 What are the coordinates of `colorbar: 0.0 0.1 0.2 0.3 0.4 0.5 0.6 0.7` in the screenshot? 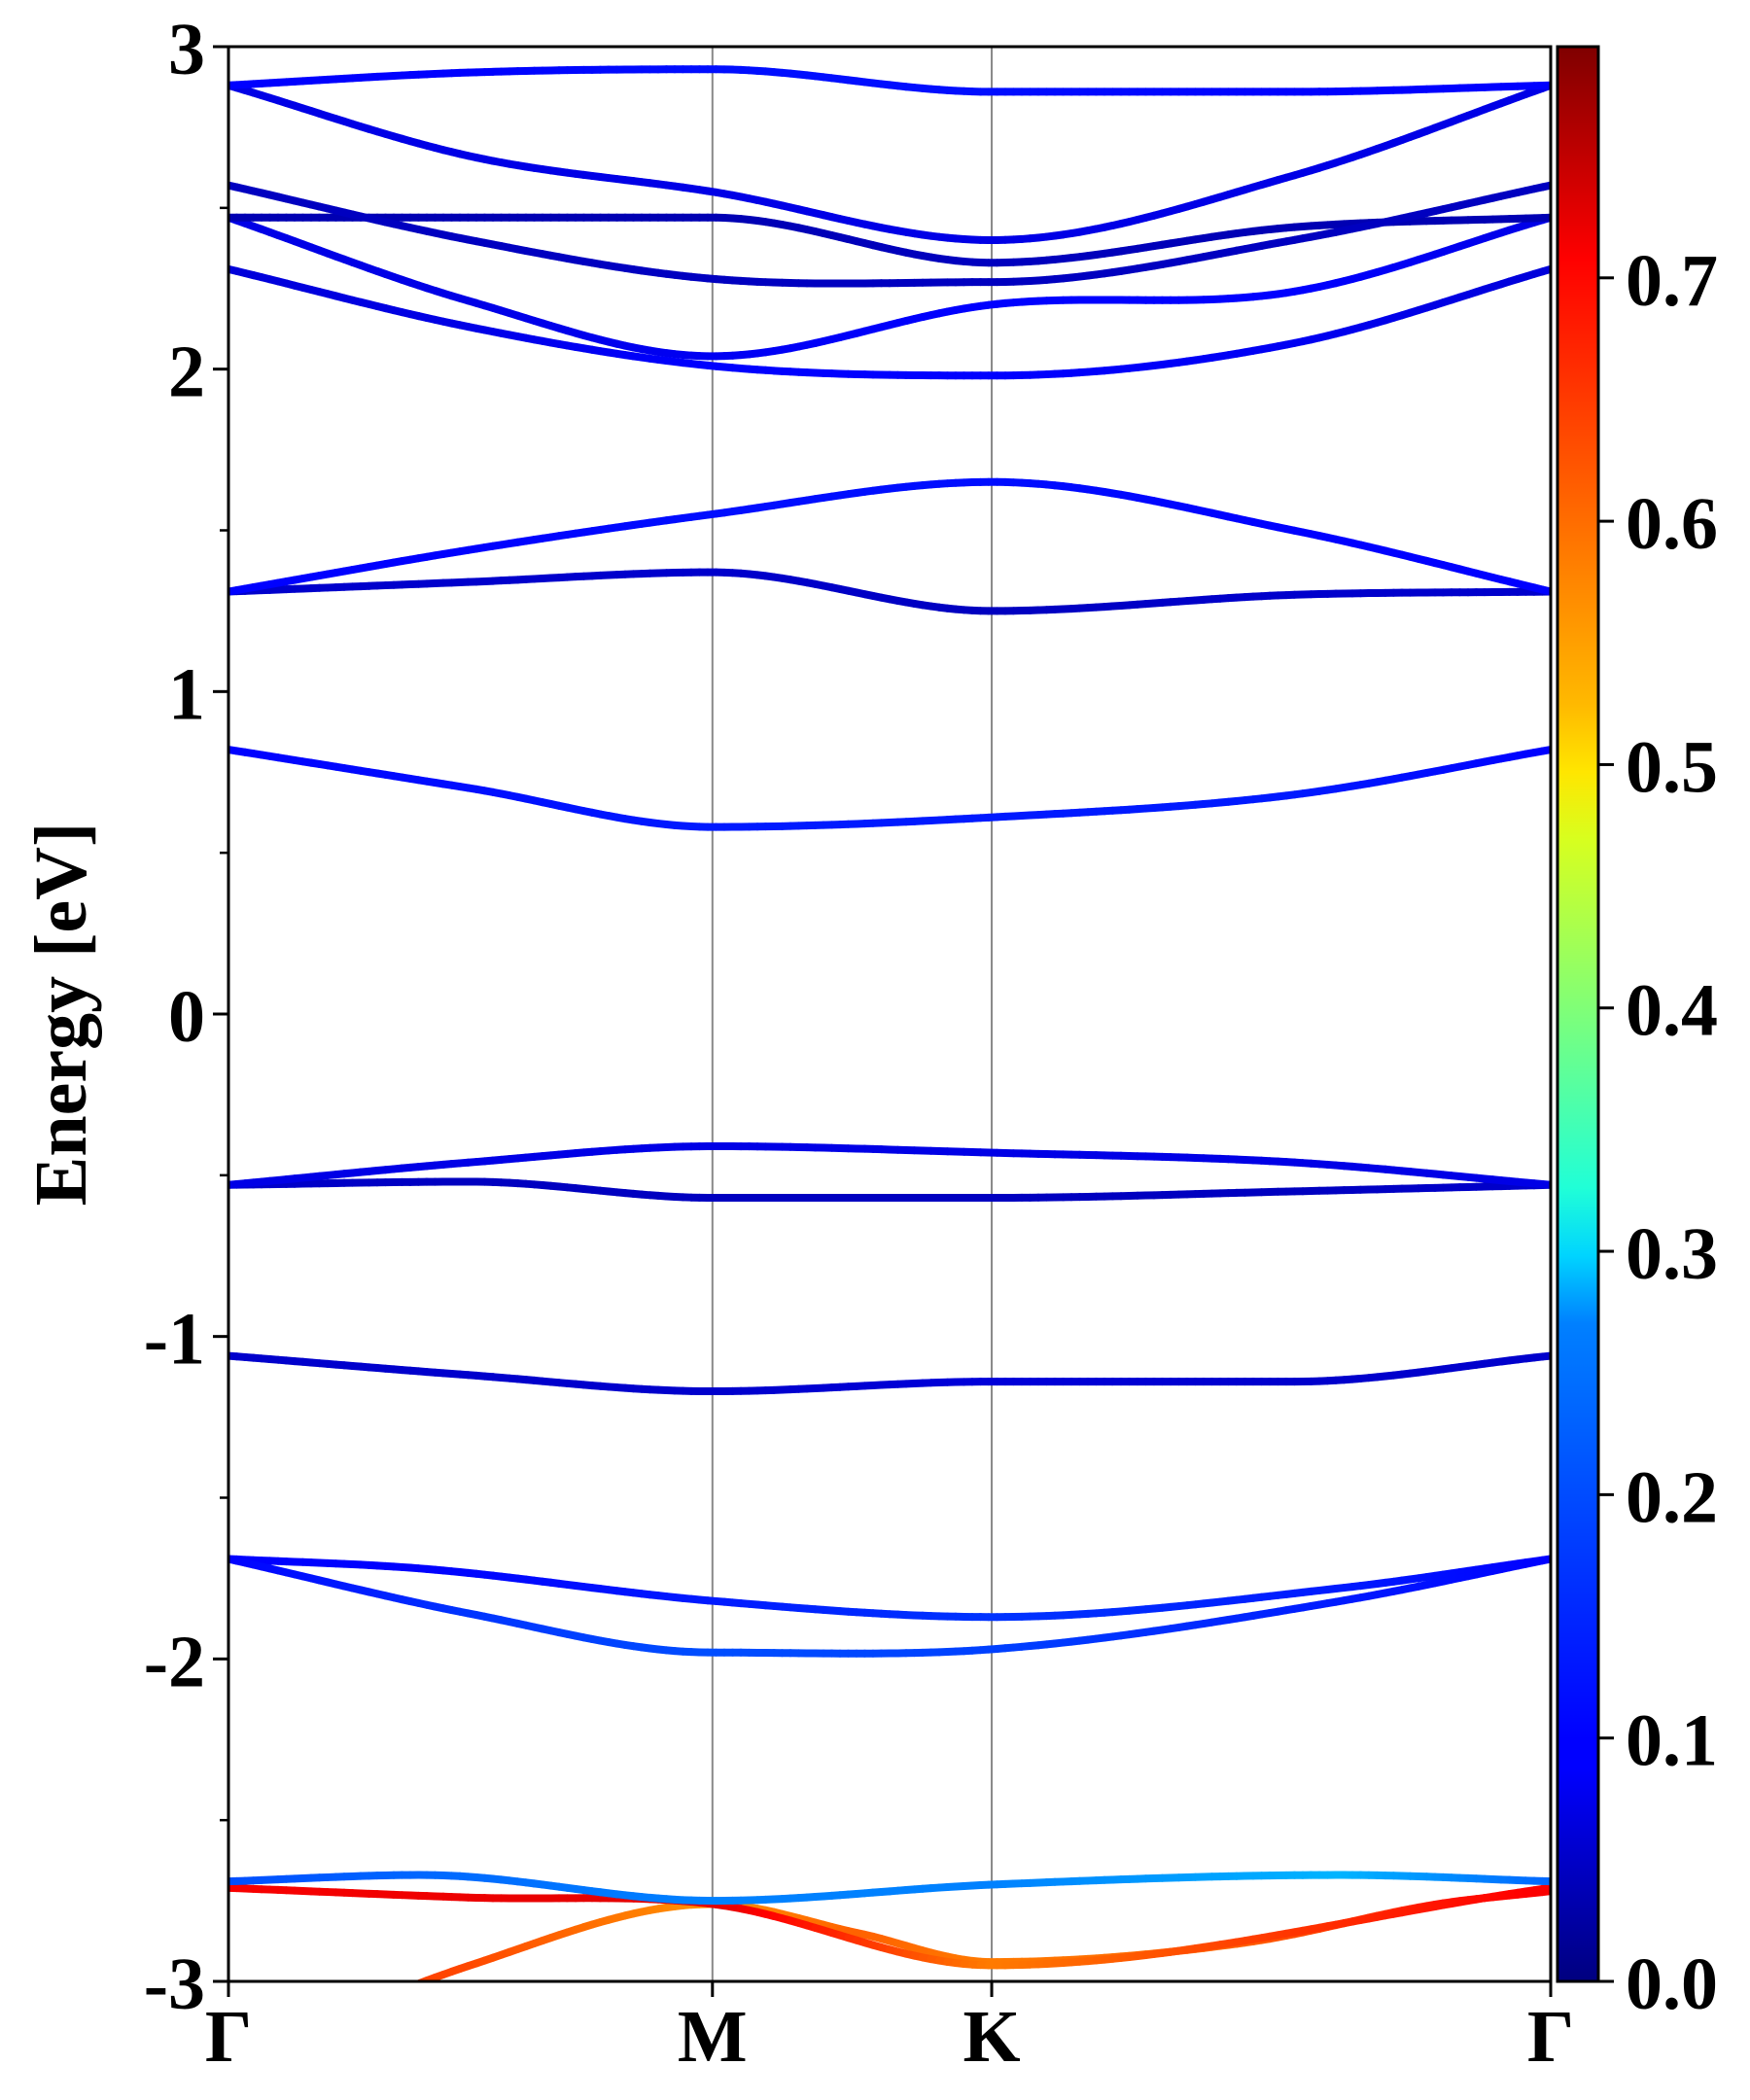 It's located at (1637, 1035).